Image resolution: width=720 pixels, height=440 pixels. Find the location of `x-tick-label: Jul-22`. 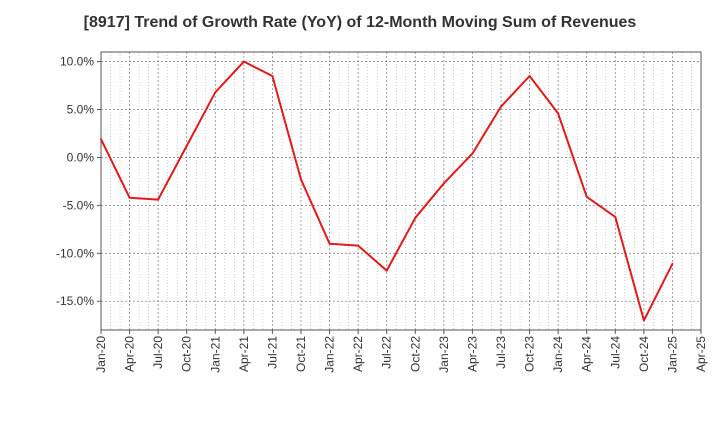

x-tick-label: Jul-22 is located at coordinates (387, 352).